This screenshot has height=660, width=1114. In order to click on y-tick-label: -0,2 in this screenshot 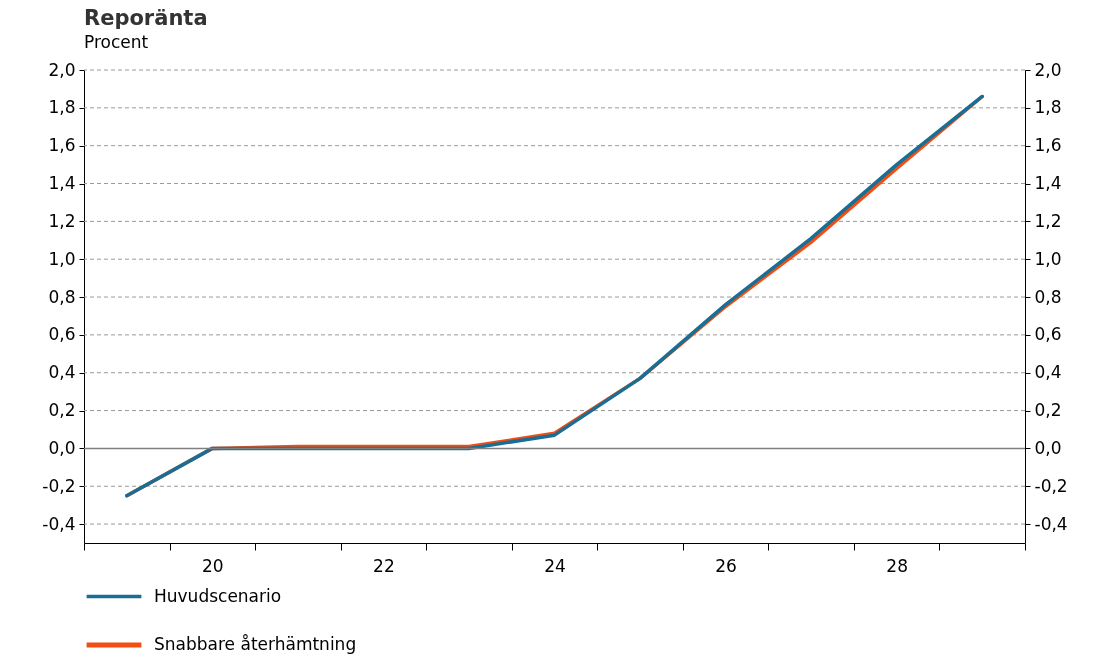, I will do `click(59, 485)`.